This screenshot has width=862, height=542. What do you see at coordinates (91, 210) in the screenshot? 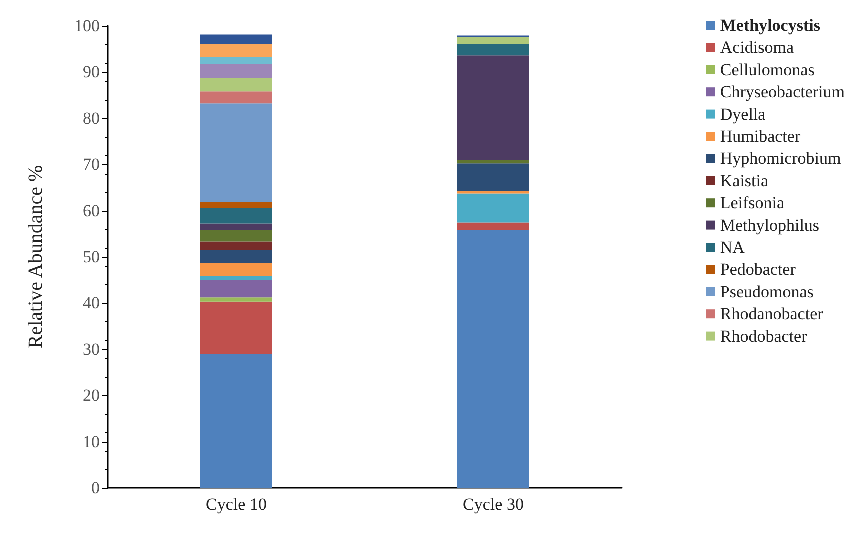
I see `y-tick-label: 60` at bounding box center [91, 210].